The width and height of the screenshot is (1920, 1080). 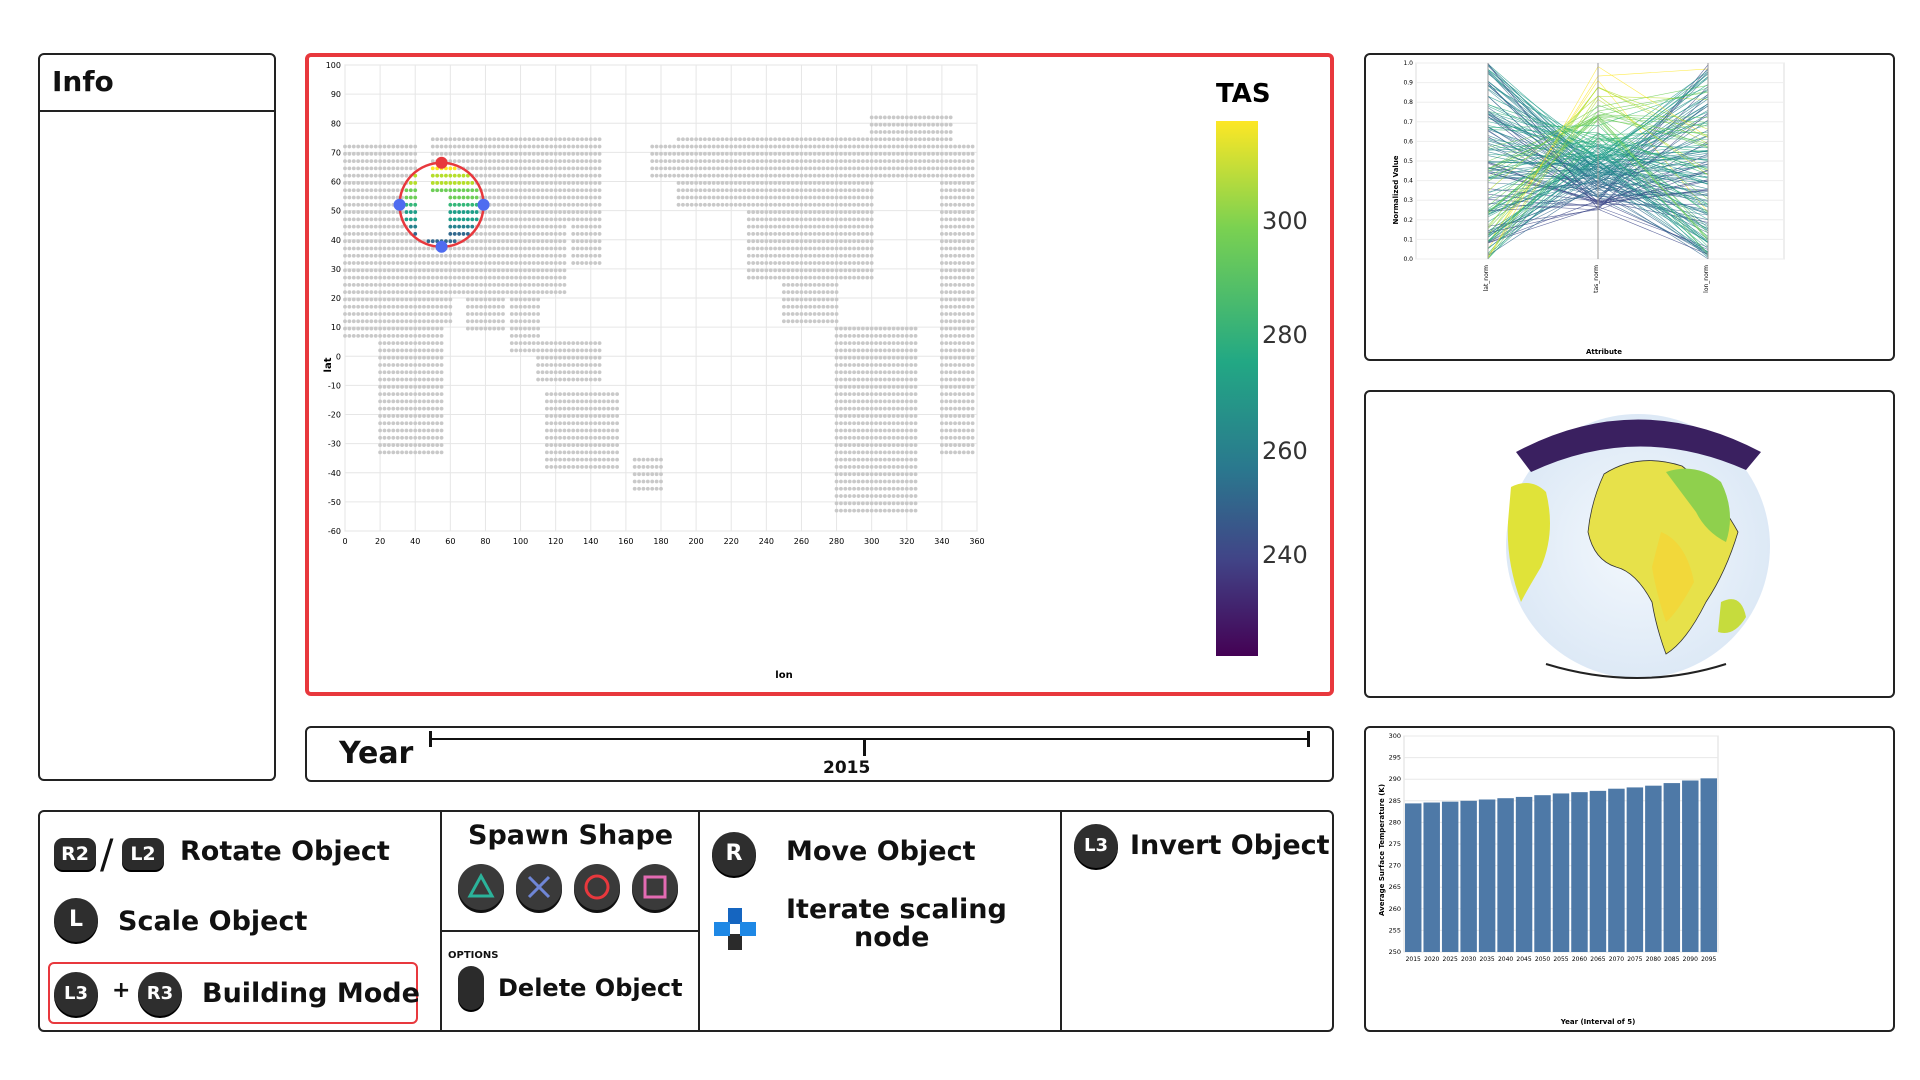 What do you see at coordinates (441, 162) in the screenshot?
I see `selection-top-handle` at bounding box center [441, 162].